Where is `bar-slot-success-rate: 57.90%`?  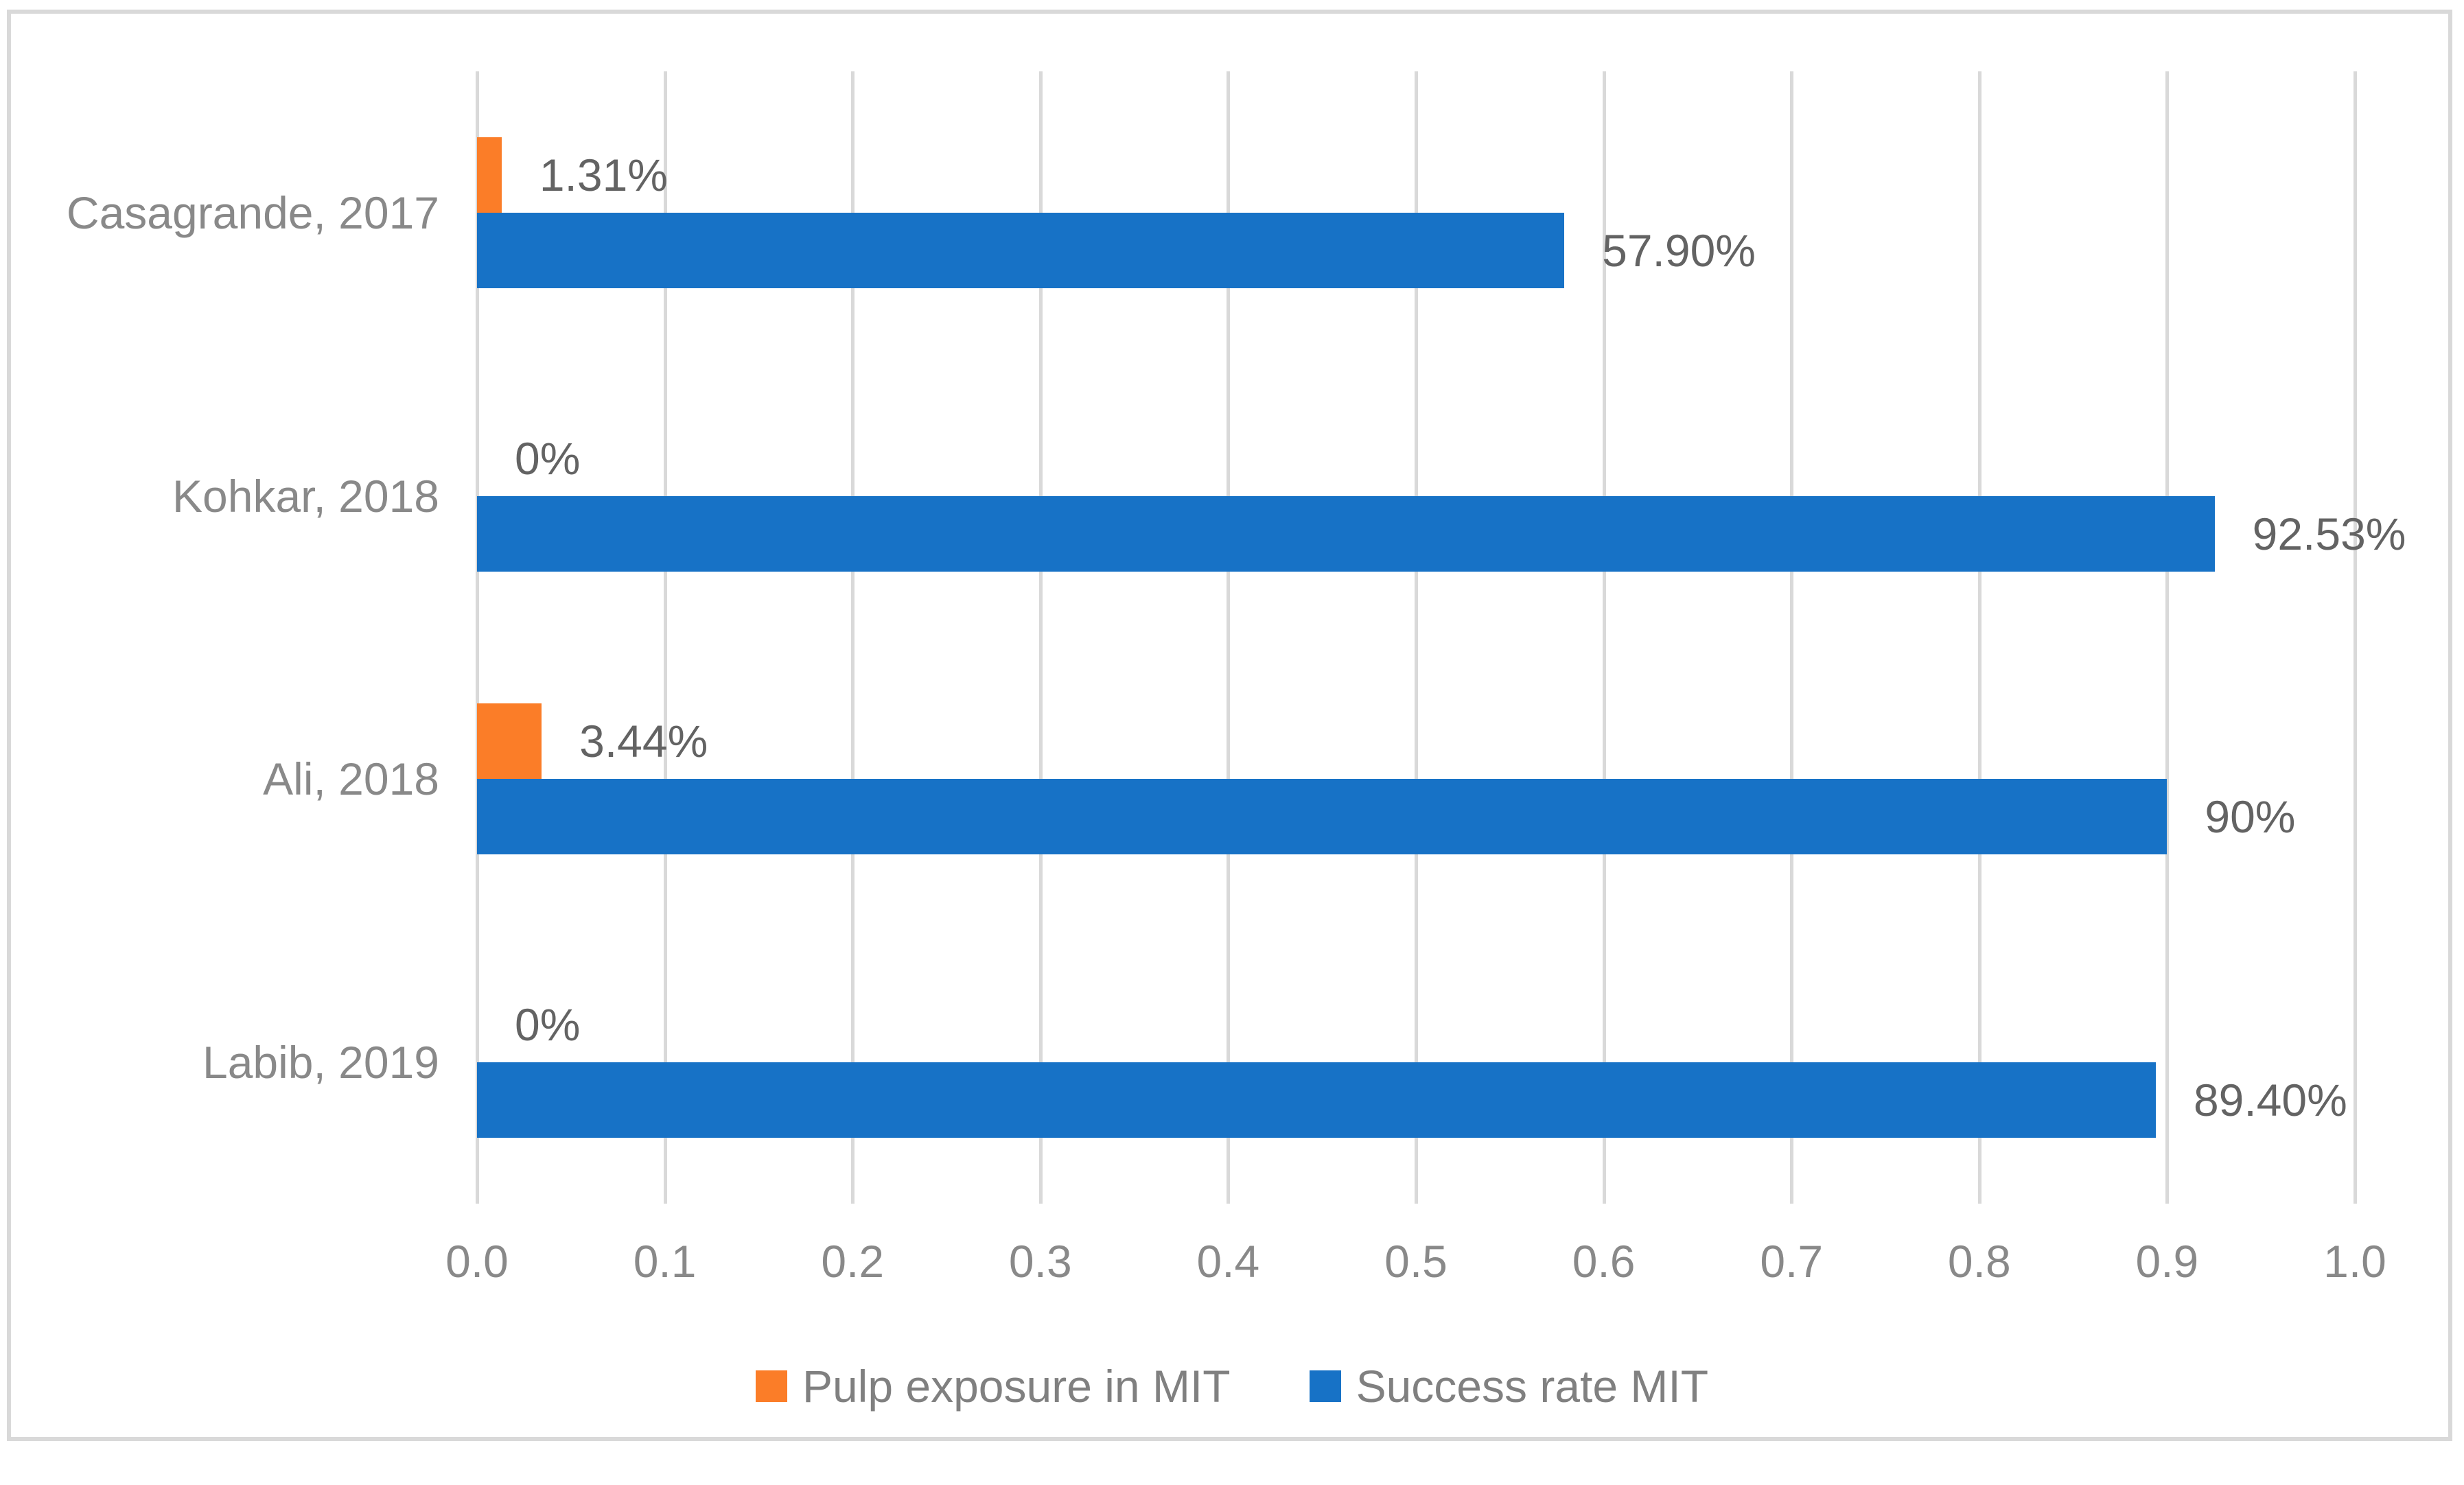 bar-slot-success-rate: 57.90% is located at coordinates (1416, 251).